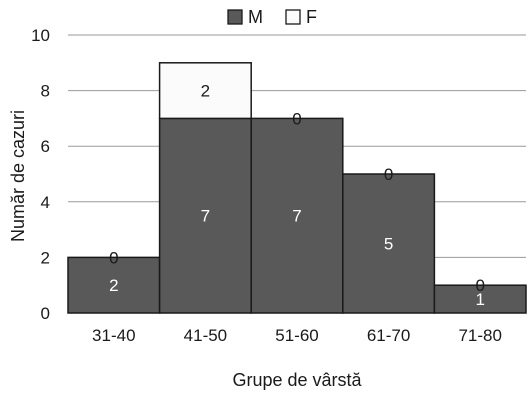 The image size is (527, 395). I want to click on data-label-m-41-50: 7, so click(205, 216).